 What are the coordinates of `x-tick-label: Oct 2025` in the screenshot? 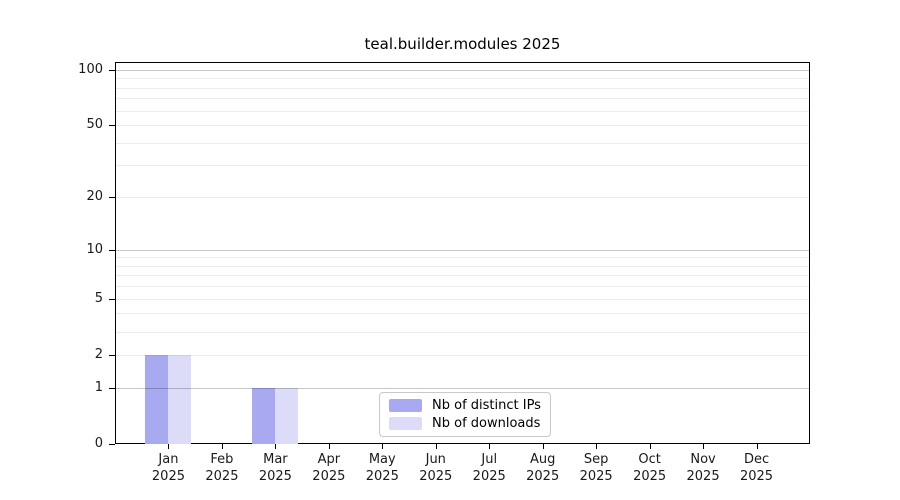 It's located at (650, 468).